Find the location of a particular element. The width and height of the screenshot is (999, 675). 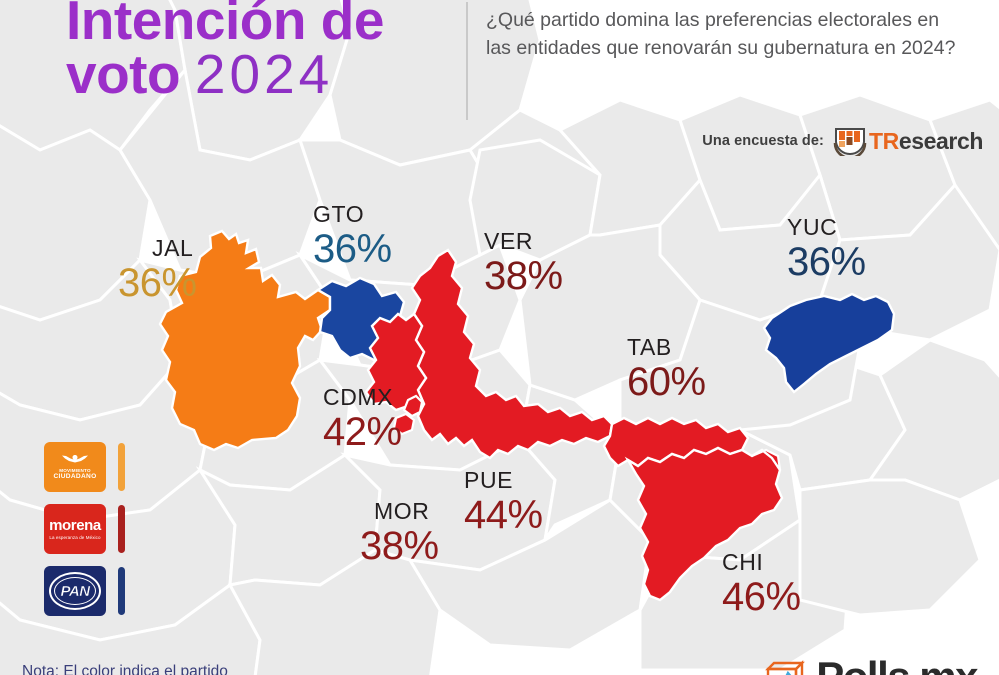

state-shape-yucatan is located at coordinates (829, 343).